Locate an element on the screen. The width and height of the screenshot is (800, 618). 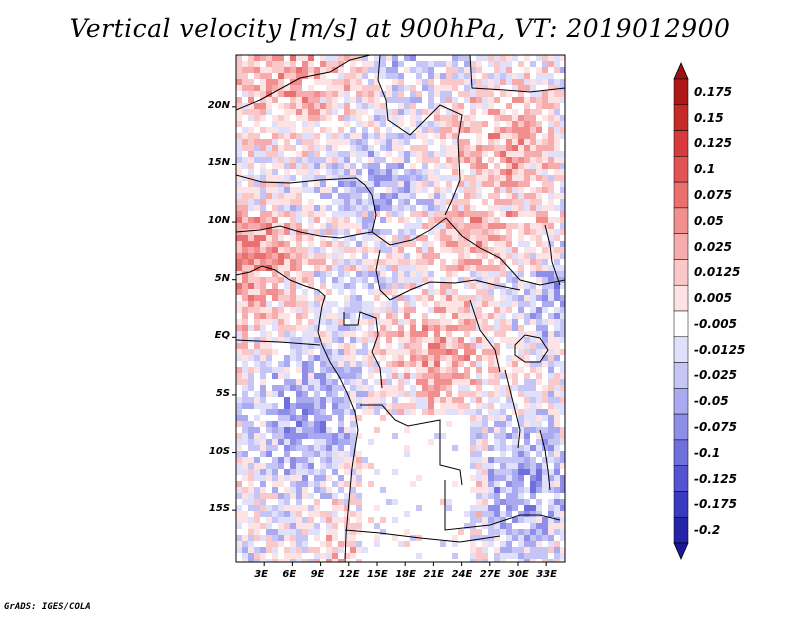
lat-tick-label: 20N is located at coordinates (218, 105).